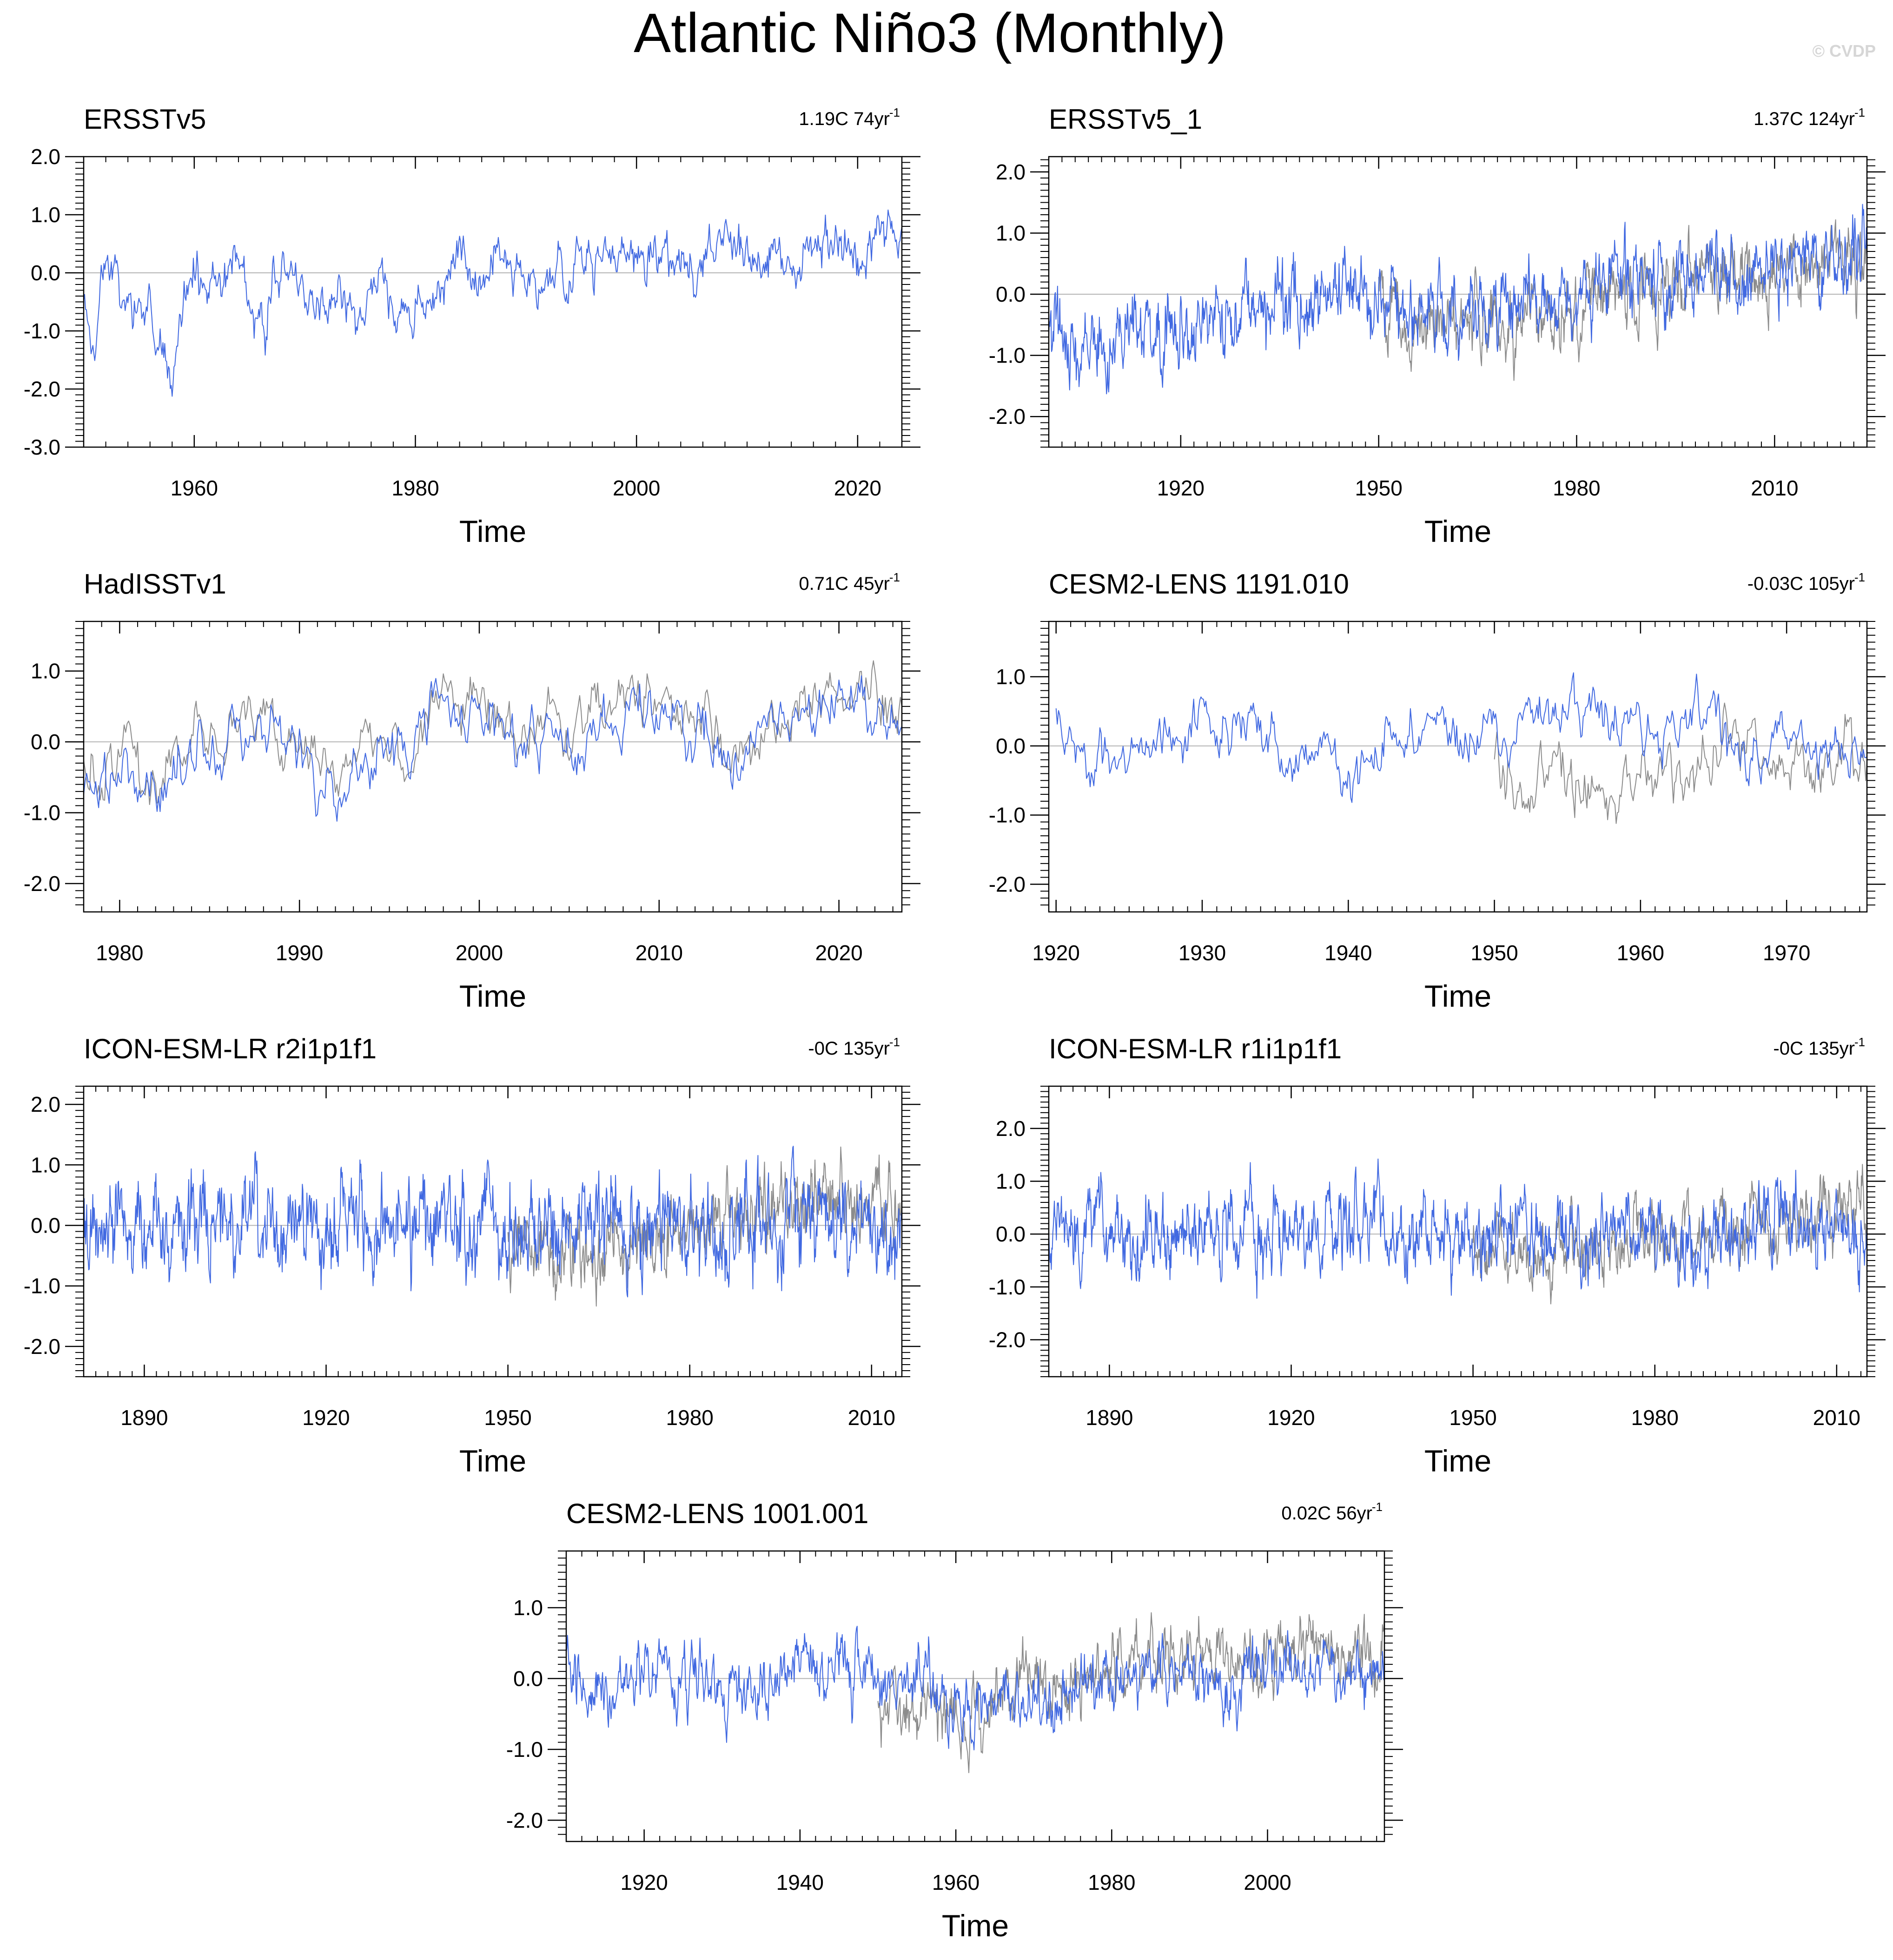  What do you see at coordinates (1326, 1513) in the screenshot?
I see `trend-stat: 0.02C 56yr` at bounding box center [1326, 1513].